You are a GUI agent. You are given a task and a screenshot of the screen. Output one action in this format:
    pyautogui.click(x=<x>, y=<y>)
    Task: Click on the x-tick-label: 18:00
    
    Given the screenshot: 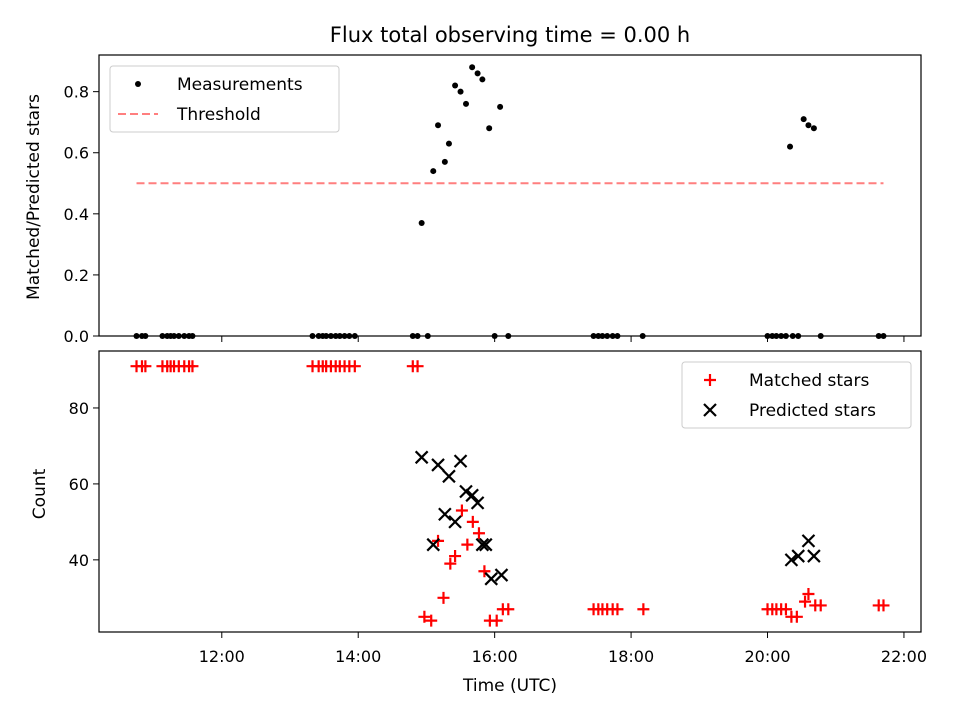 What is the action you would take?
    pyautogui.click(x=631, y=656)
    